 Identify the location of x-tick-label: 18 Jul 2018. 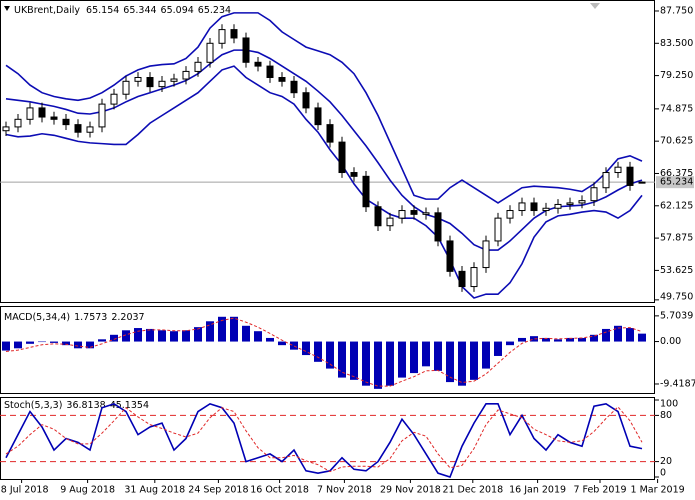
(24, 490).